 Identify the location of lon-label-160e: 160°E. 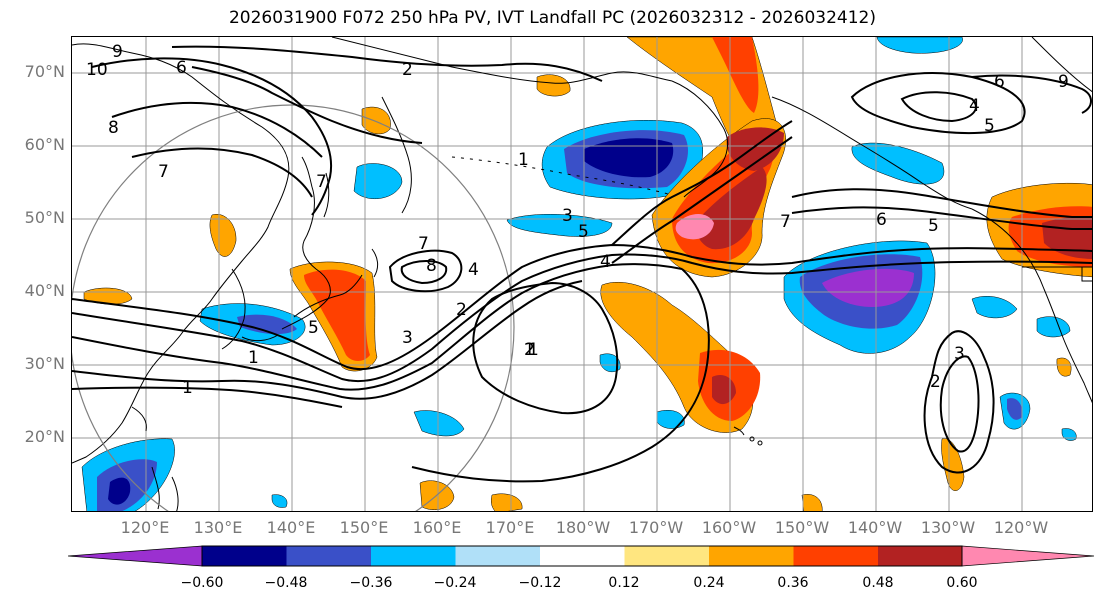
(437, 527).